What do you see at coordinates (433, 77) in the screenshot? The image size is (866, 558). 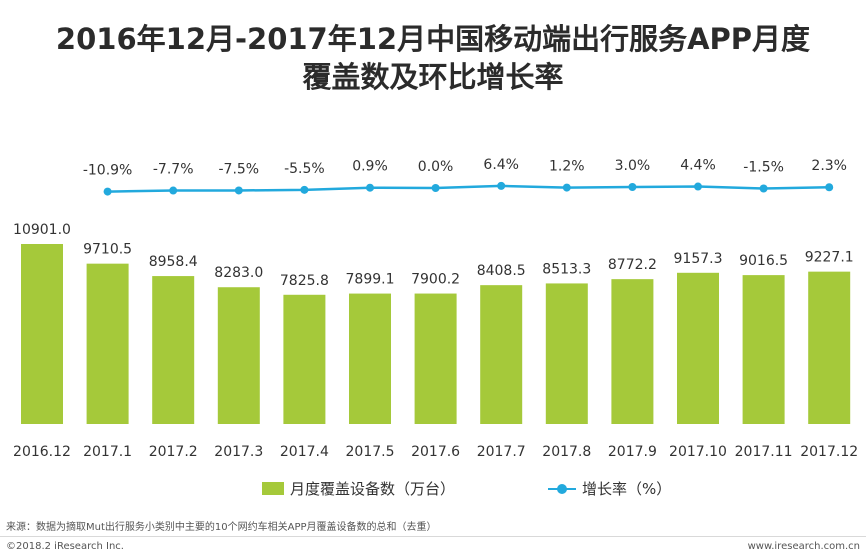 I see `title-line-2: 覆盖数及环比增长率` at bounding box center [433, 77].